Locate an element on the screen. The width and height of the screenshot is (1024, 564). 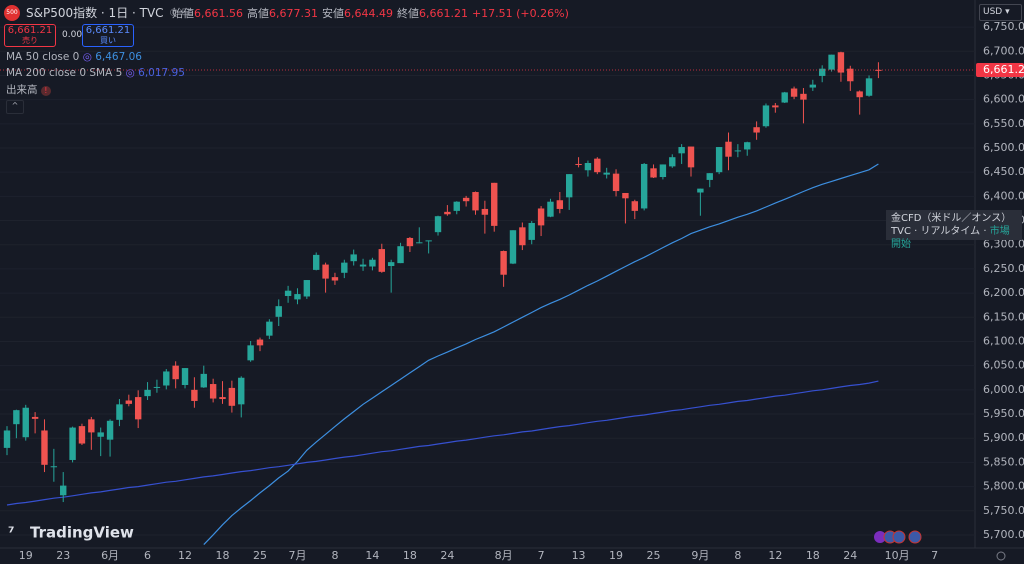
y-tick-label: 6,550.00 is located at coordinates (1003, 123).